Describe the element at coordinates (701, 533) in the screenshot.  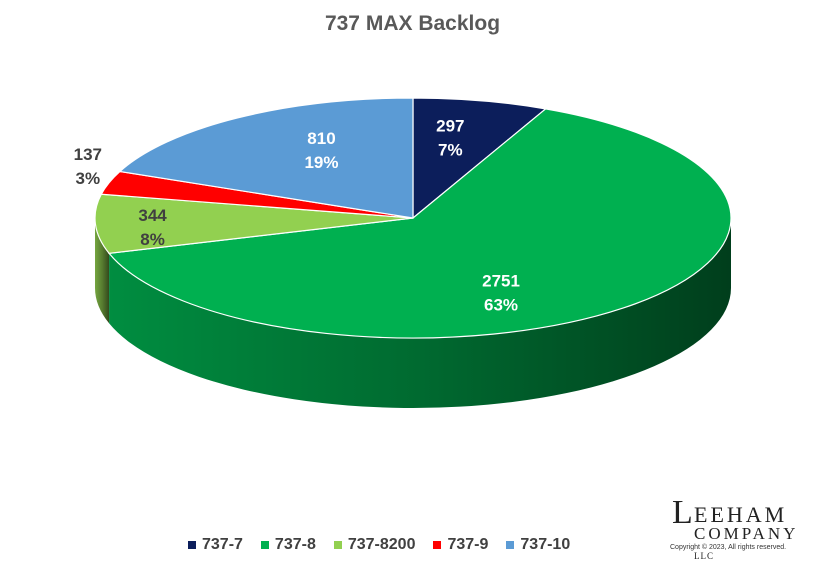
I see `logo-letter-c: C` at that location.